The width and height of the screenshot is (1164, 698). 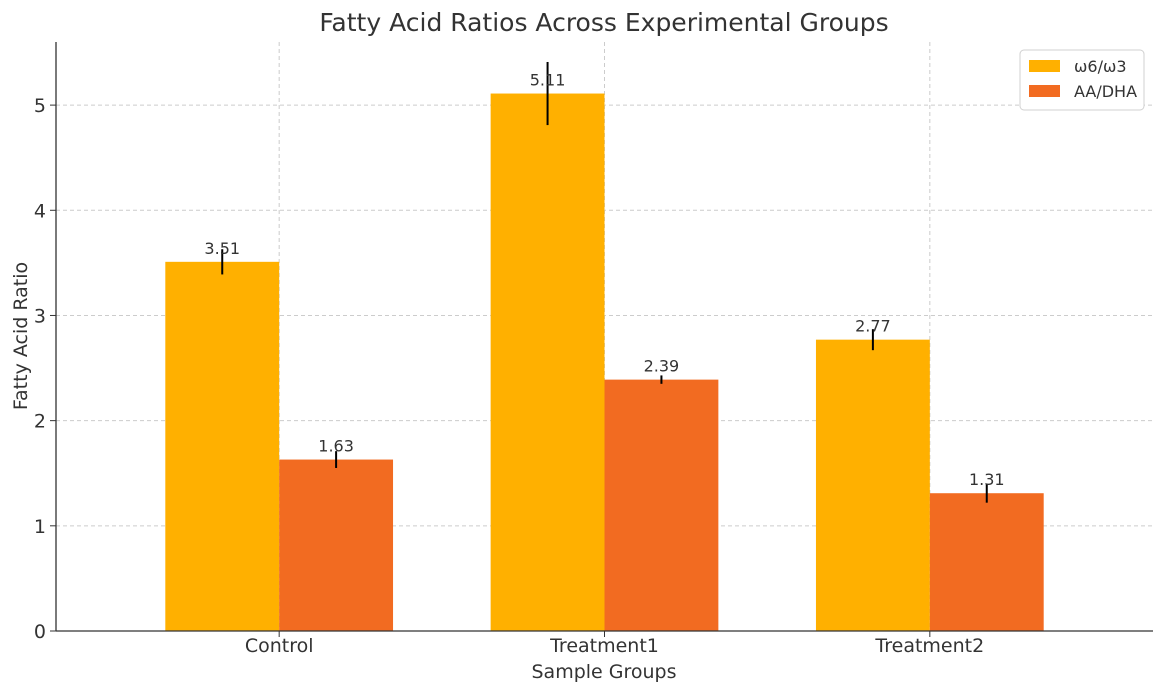 What do you see at coordinates (987, 479) in the screenshot?
I see `data-label: 1.31` at bounding box center [987, 479].